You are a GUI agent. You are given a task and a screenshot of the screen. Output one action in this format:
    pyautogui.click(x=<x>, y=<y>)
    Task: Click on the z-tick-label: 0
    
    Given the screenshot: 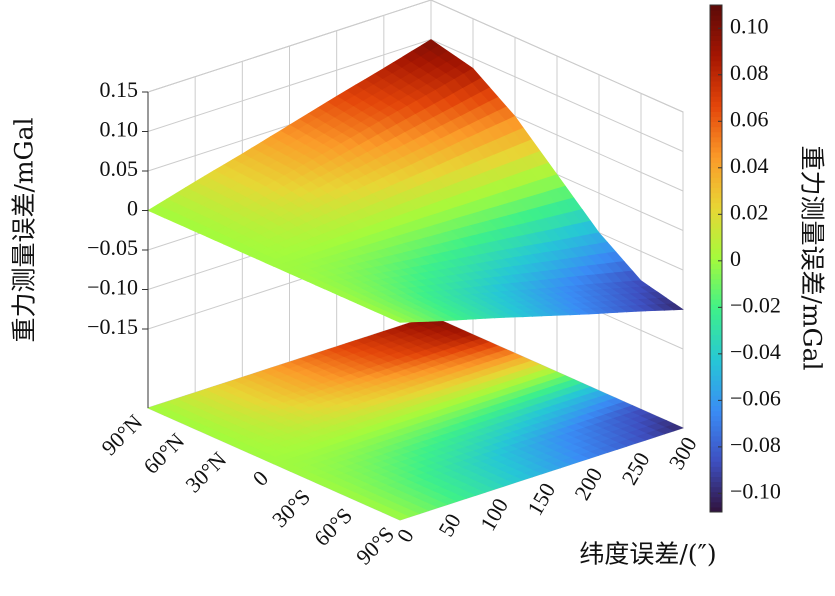 What is the action you would take?
    pyautogui.click(x=132, y=208)
    